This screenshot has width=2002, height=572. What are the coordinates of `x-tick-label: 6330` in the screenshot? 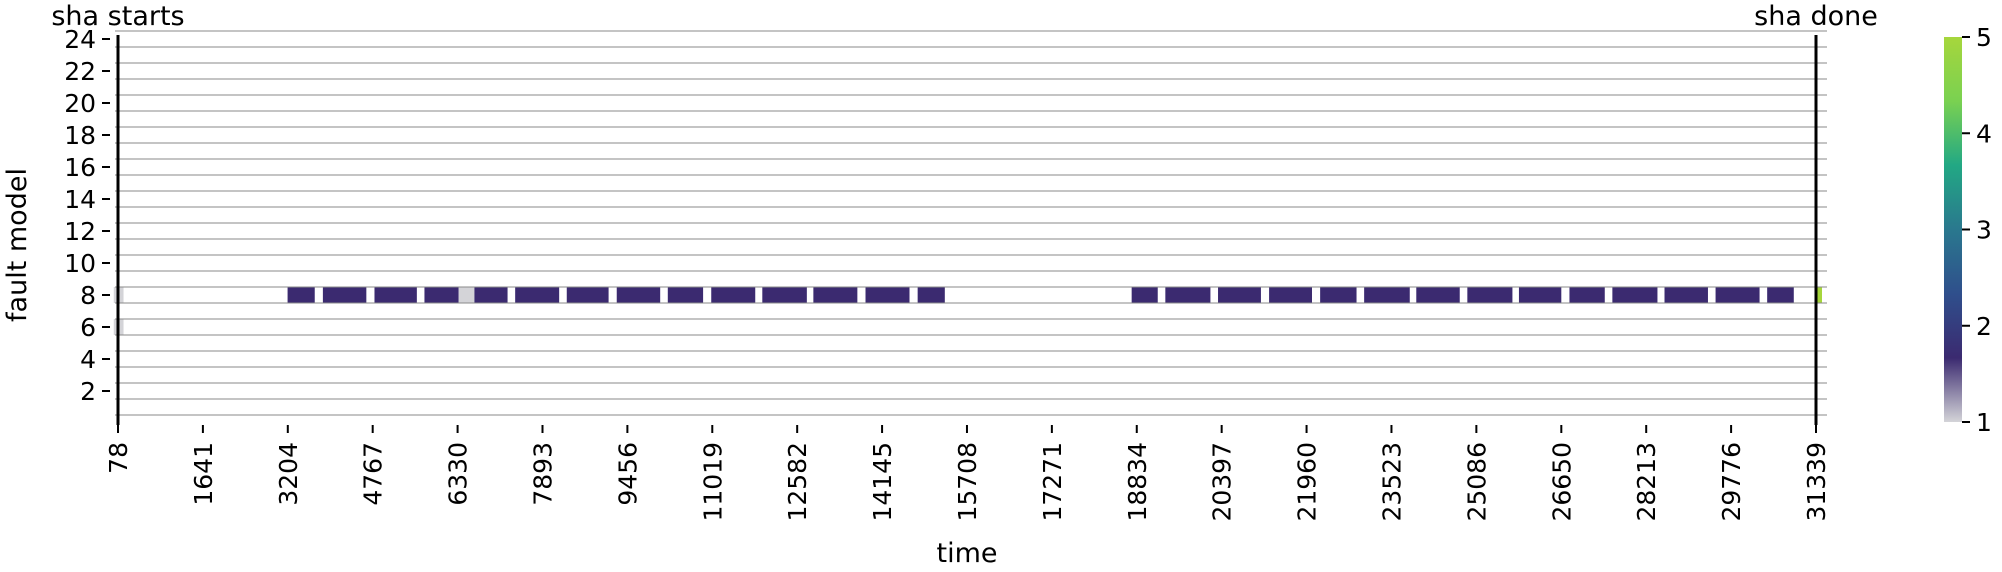 It's located at (458, 474).